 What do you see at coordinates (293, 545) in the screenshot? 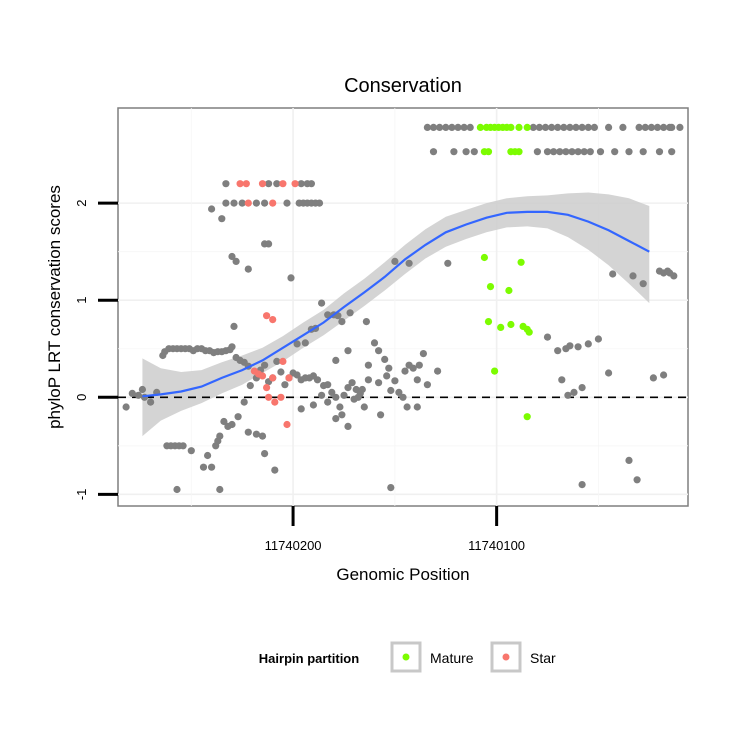
I see `x-tick-label: 11740200` at bounding box center [293, 545].